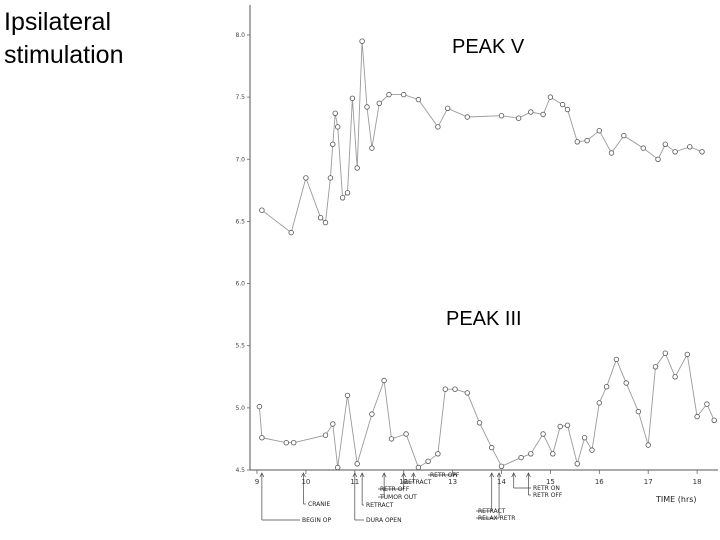 The width and height of the screenshot is (720, 540). Describe the element at coordinates (550, 482) in the screenshot. I see `x-tick-label: 15` at that location.